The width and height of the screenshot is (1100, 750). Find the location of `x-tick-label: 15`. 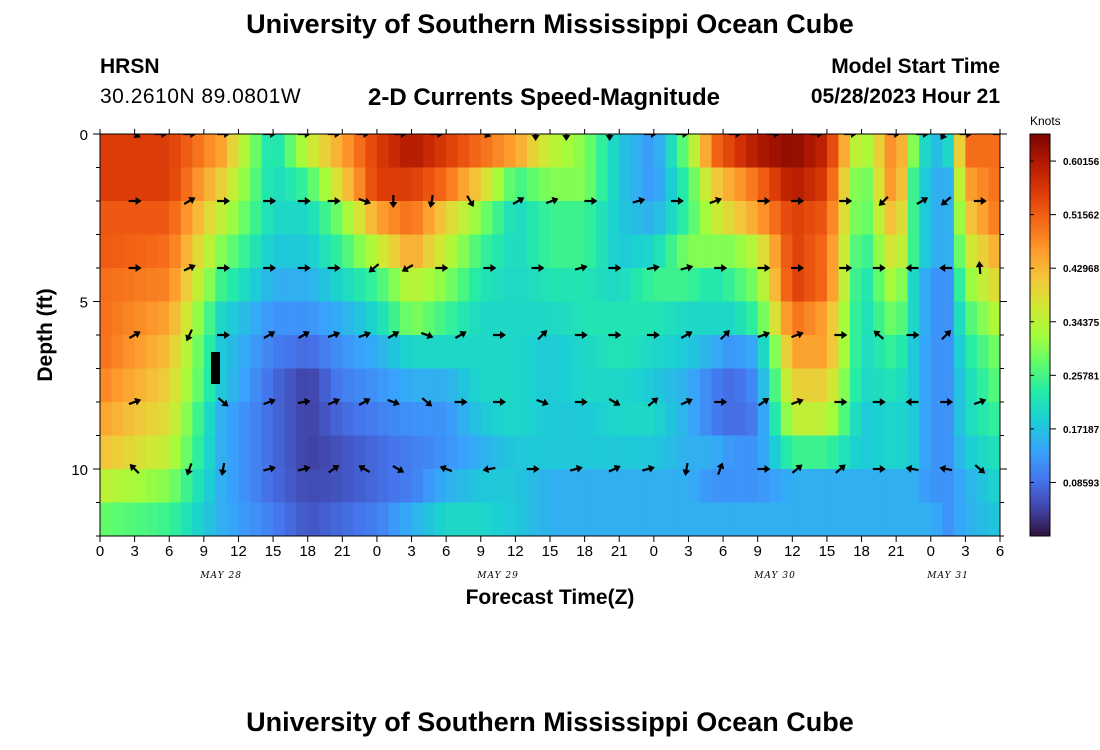

x-tick-label: 15 is located at coordinates (550, 551).